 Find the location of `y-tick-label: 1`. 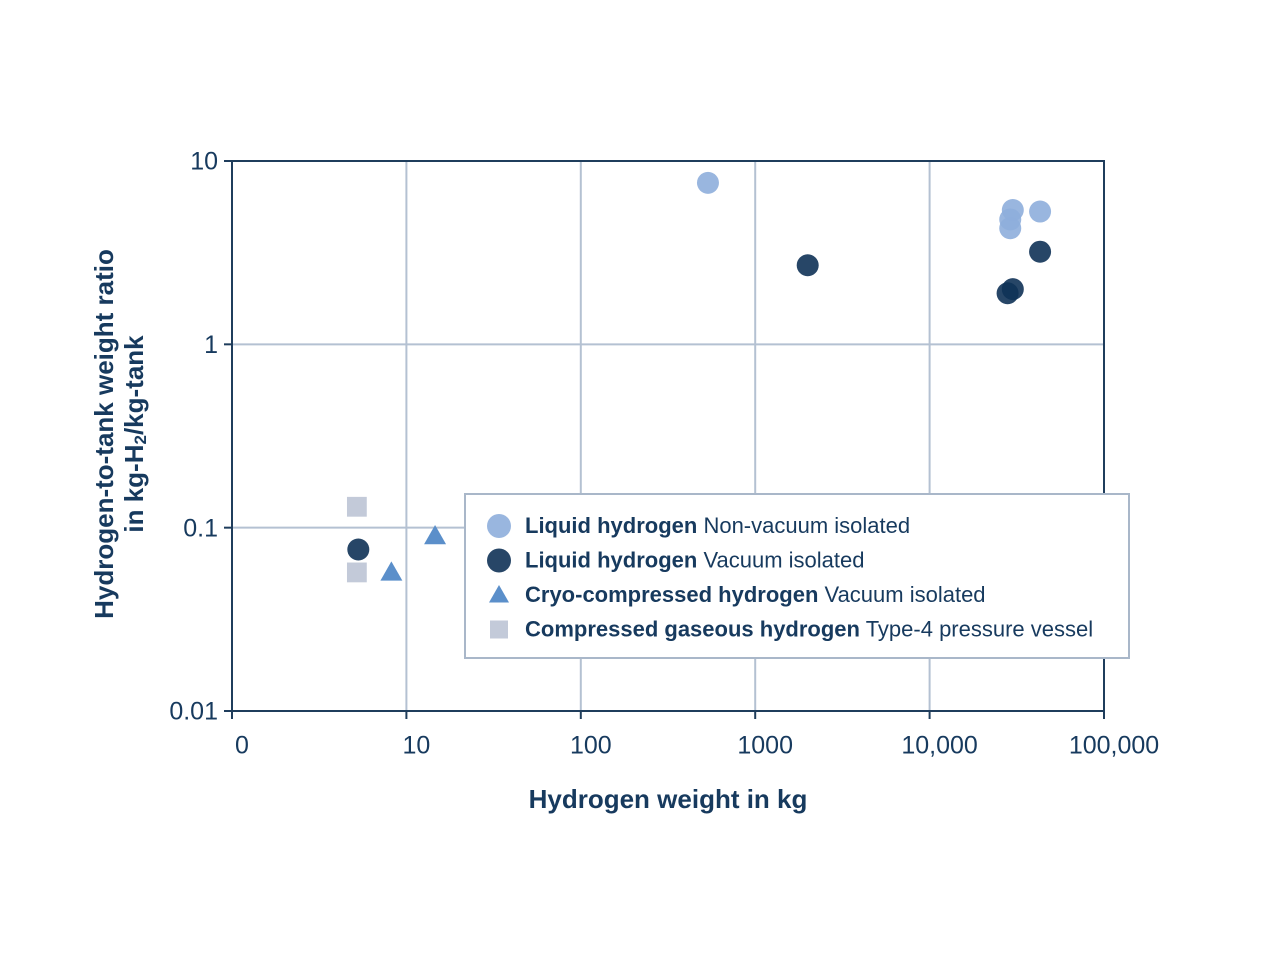

y-tick-label: 1 is located at coordinates (211, 345).